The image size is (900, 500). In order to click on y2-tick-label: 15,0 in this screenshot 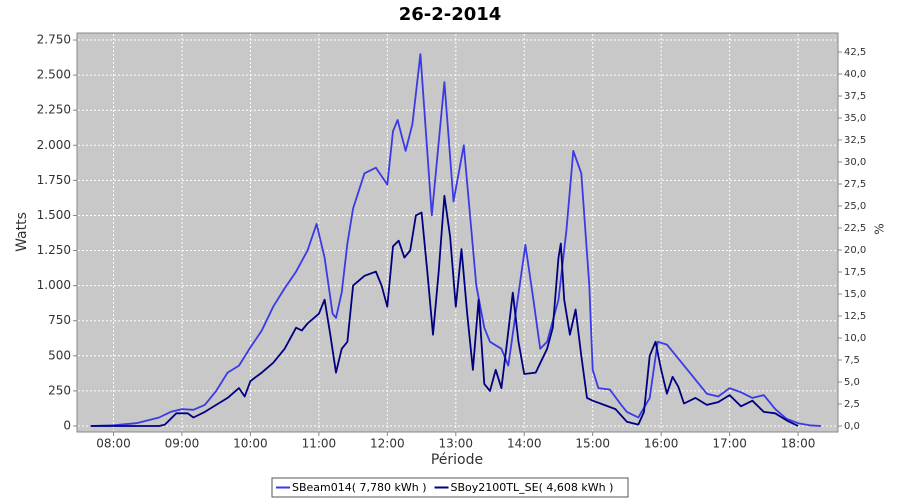, I will do `click(855, 294)`.